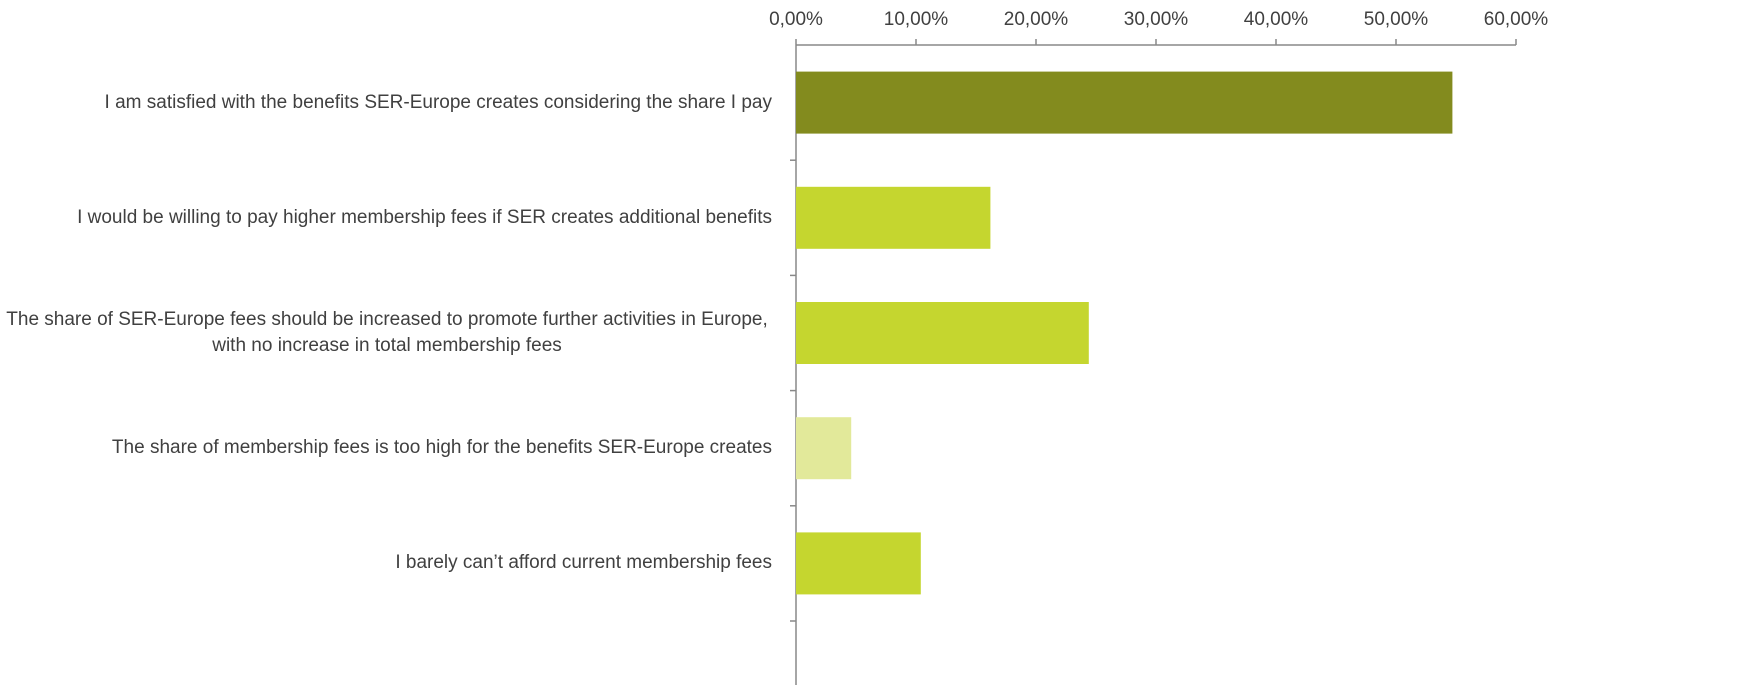 The width and height of the screenshot is (1744, 685). I want to click on x-tick-label: 10,00%, so click(916, 19).